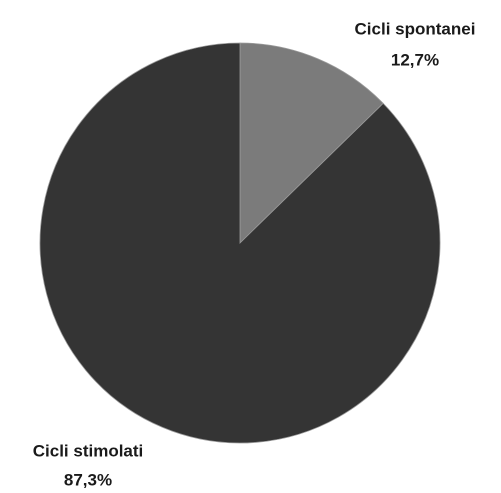 The image size is (501, 493). What do you see at coordinates (311, 143) in the screenshot?
I see `pie-slice` at bounding box center [311, 143].